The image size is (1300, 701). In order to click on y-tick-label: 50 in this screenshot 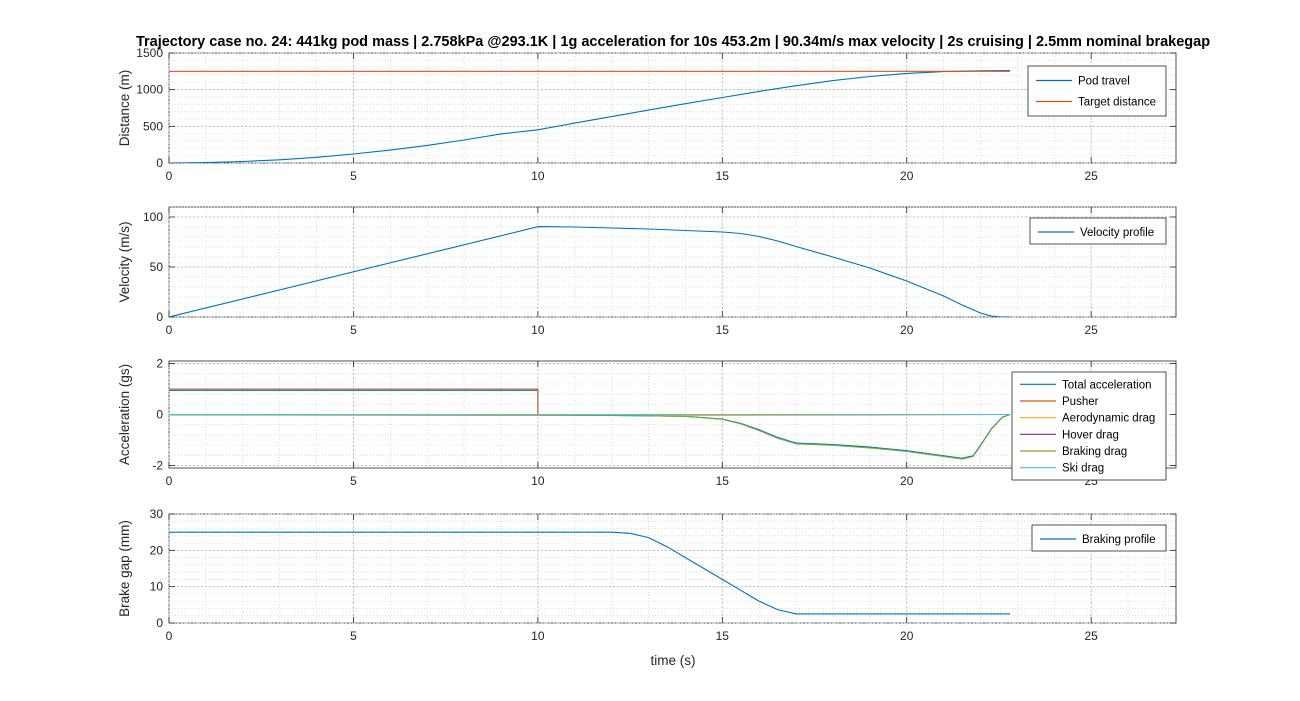, I will do `click(157, 267)`.